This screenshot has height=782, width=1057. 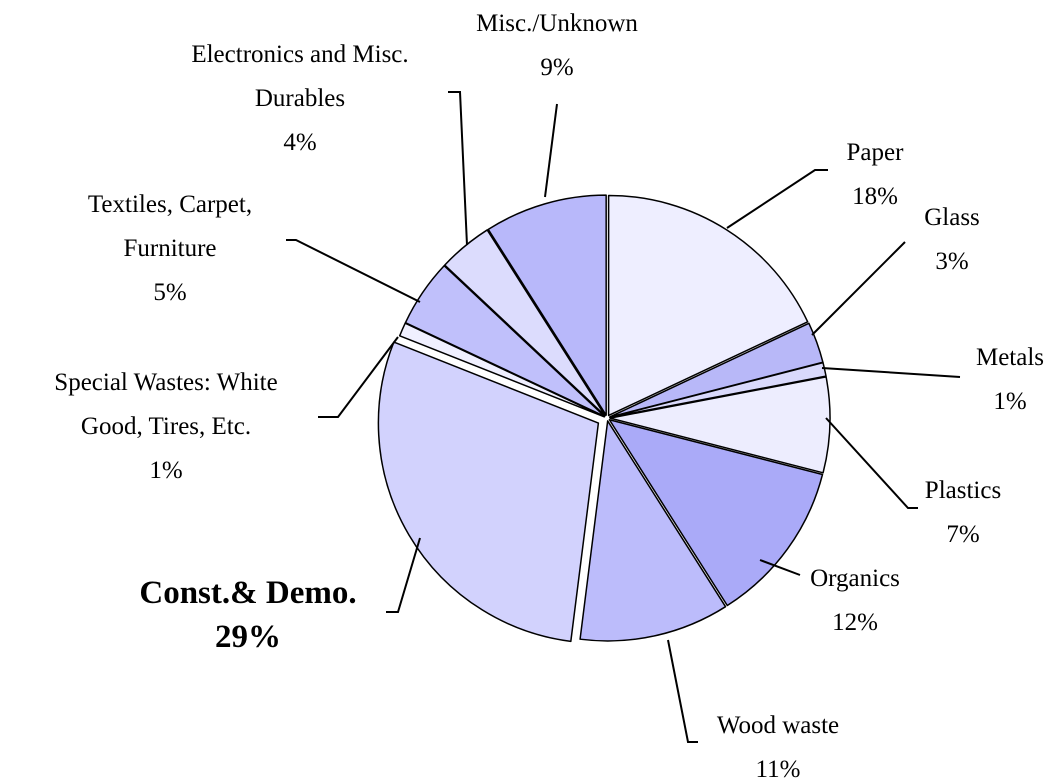 I want to click on pie-slice-const-demo, so click(x=488, y=492).